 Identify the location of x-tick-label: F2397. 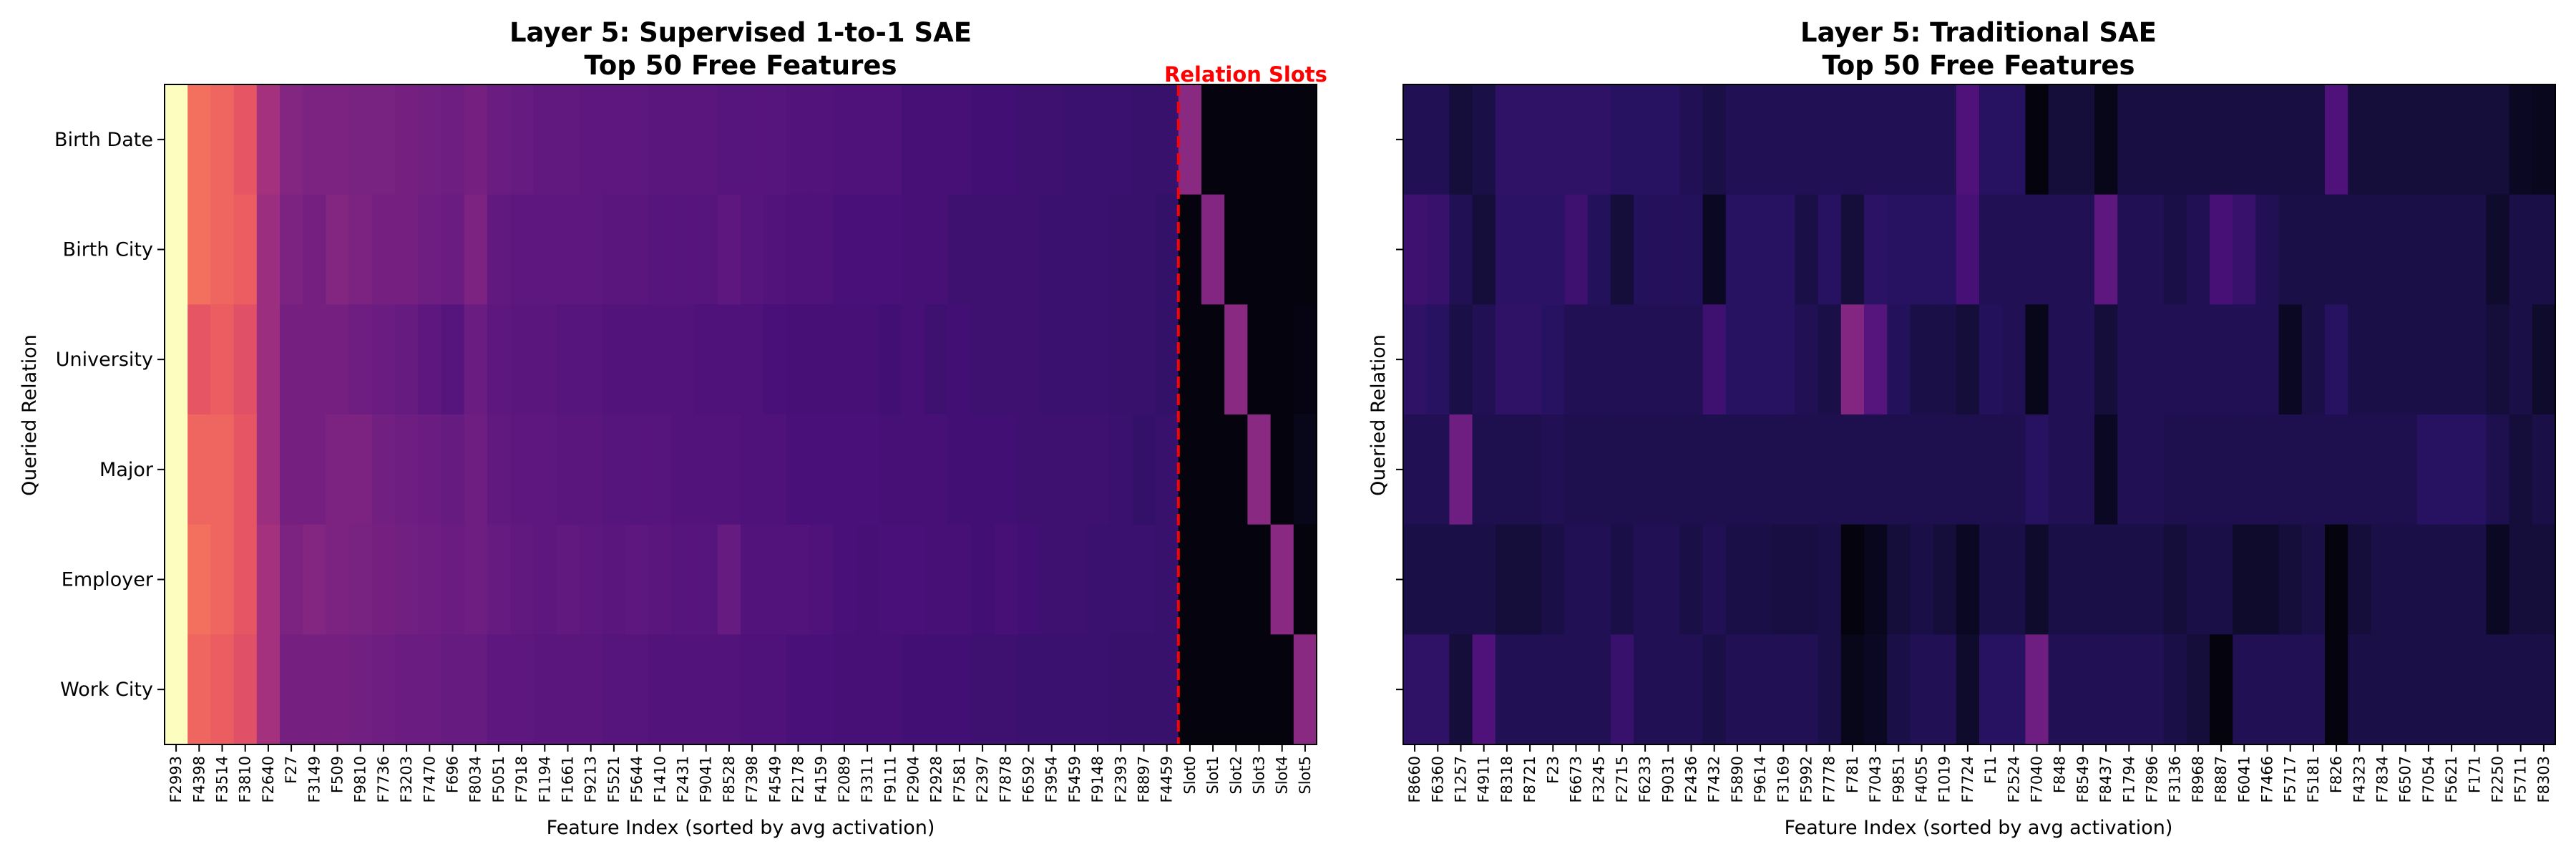
(982, 779).